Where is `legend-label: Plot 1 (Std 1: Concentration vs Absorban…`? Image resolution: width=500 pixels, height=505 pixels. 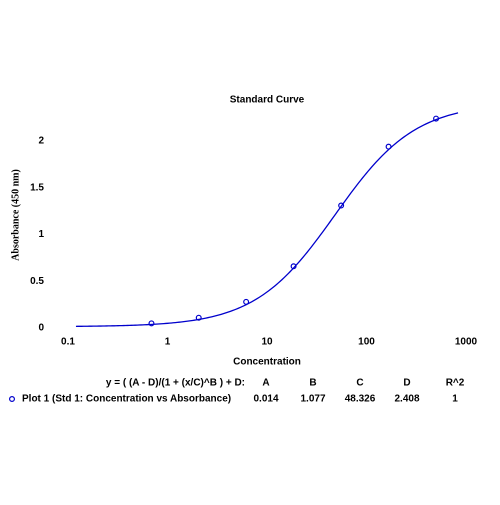
legend-label: Plot 1 (Std 1: Concentration vs Absorban… is located at coordinates (126, 399).